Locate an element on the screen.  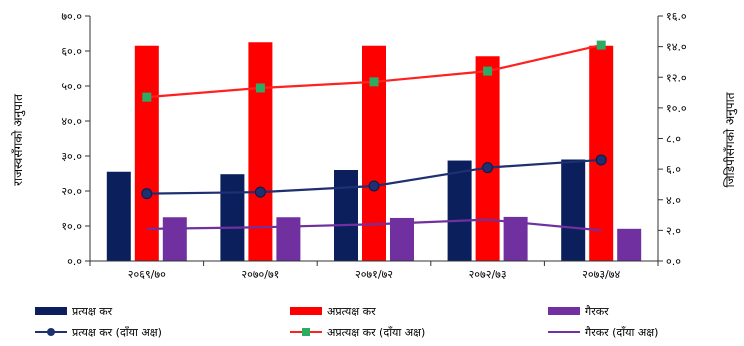
legend-label-bar-1: अप्रत्यक्ष कर is located at coordinates (351, 311).